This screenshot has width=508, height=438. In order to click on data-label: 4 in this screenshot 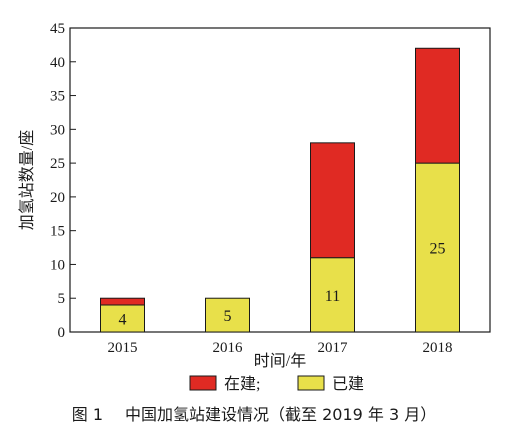, I will do `click(123, 319)`.